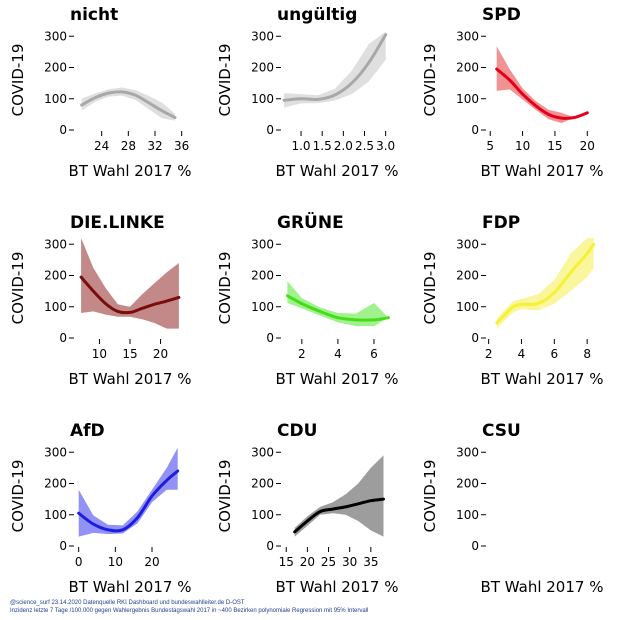  I want to click on x-tick-label: 0, so click(79, 562).